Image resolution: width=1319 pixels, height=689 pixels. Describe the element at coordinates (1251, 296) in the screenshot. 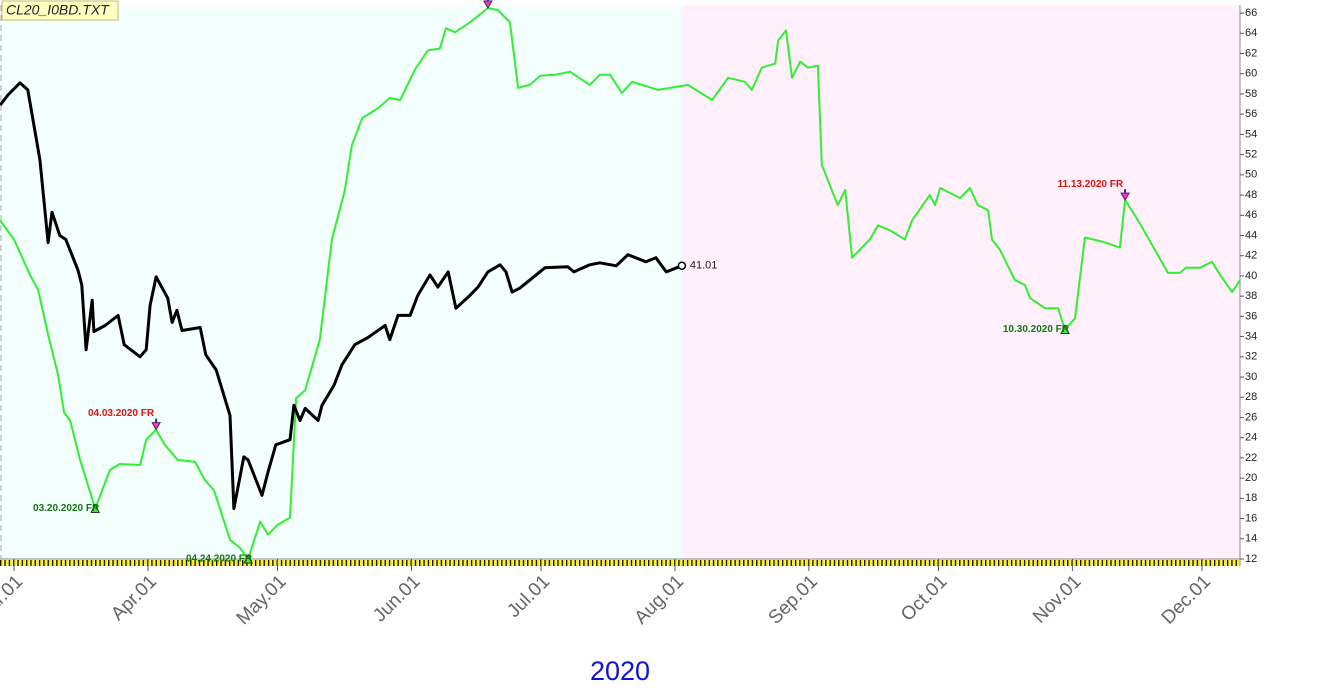

I see `y-tick-label: 38` at that location.